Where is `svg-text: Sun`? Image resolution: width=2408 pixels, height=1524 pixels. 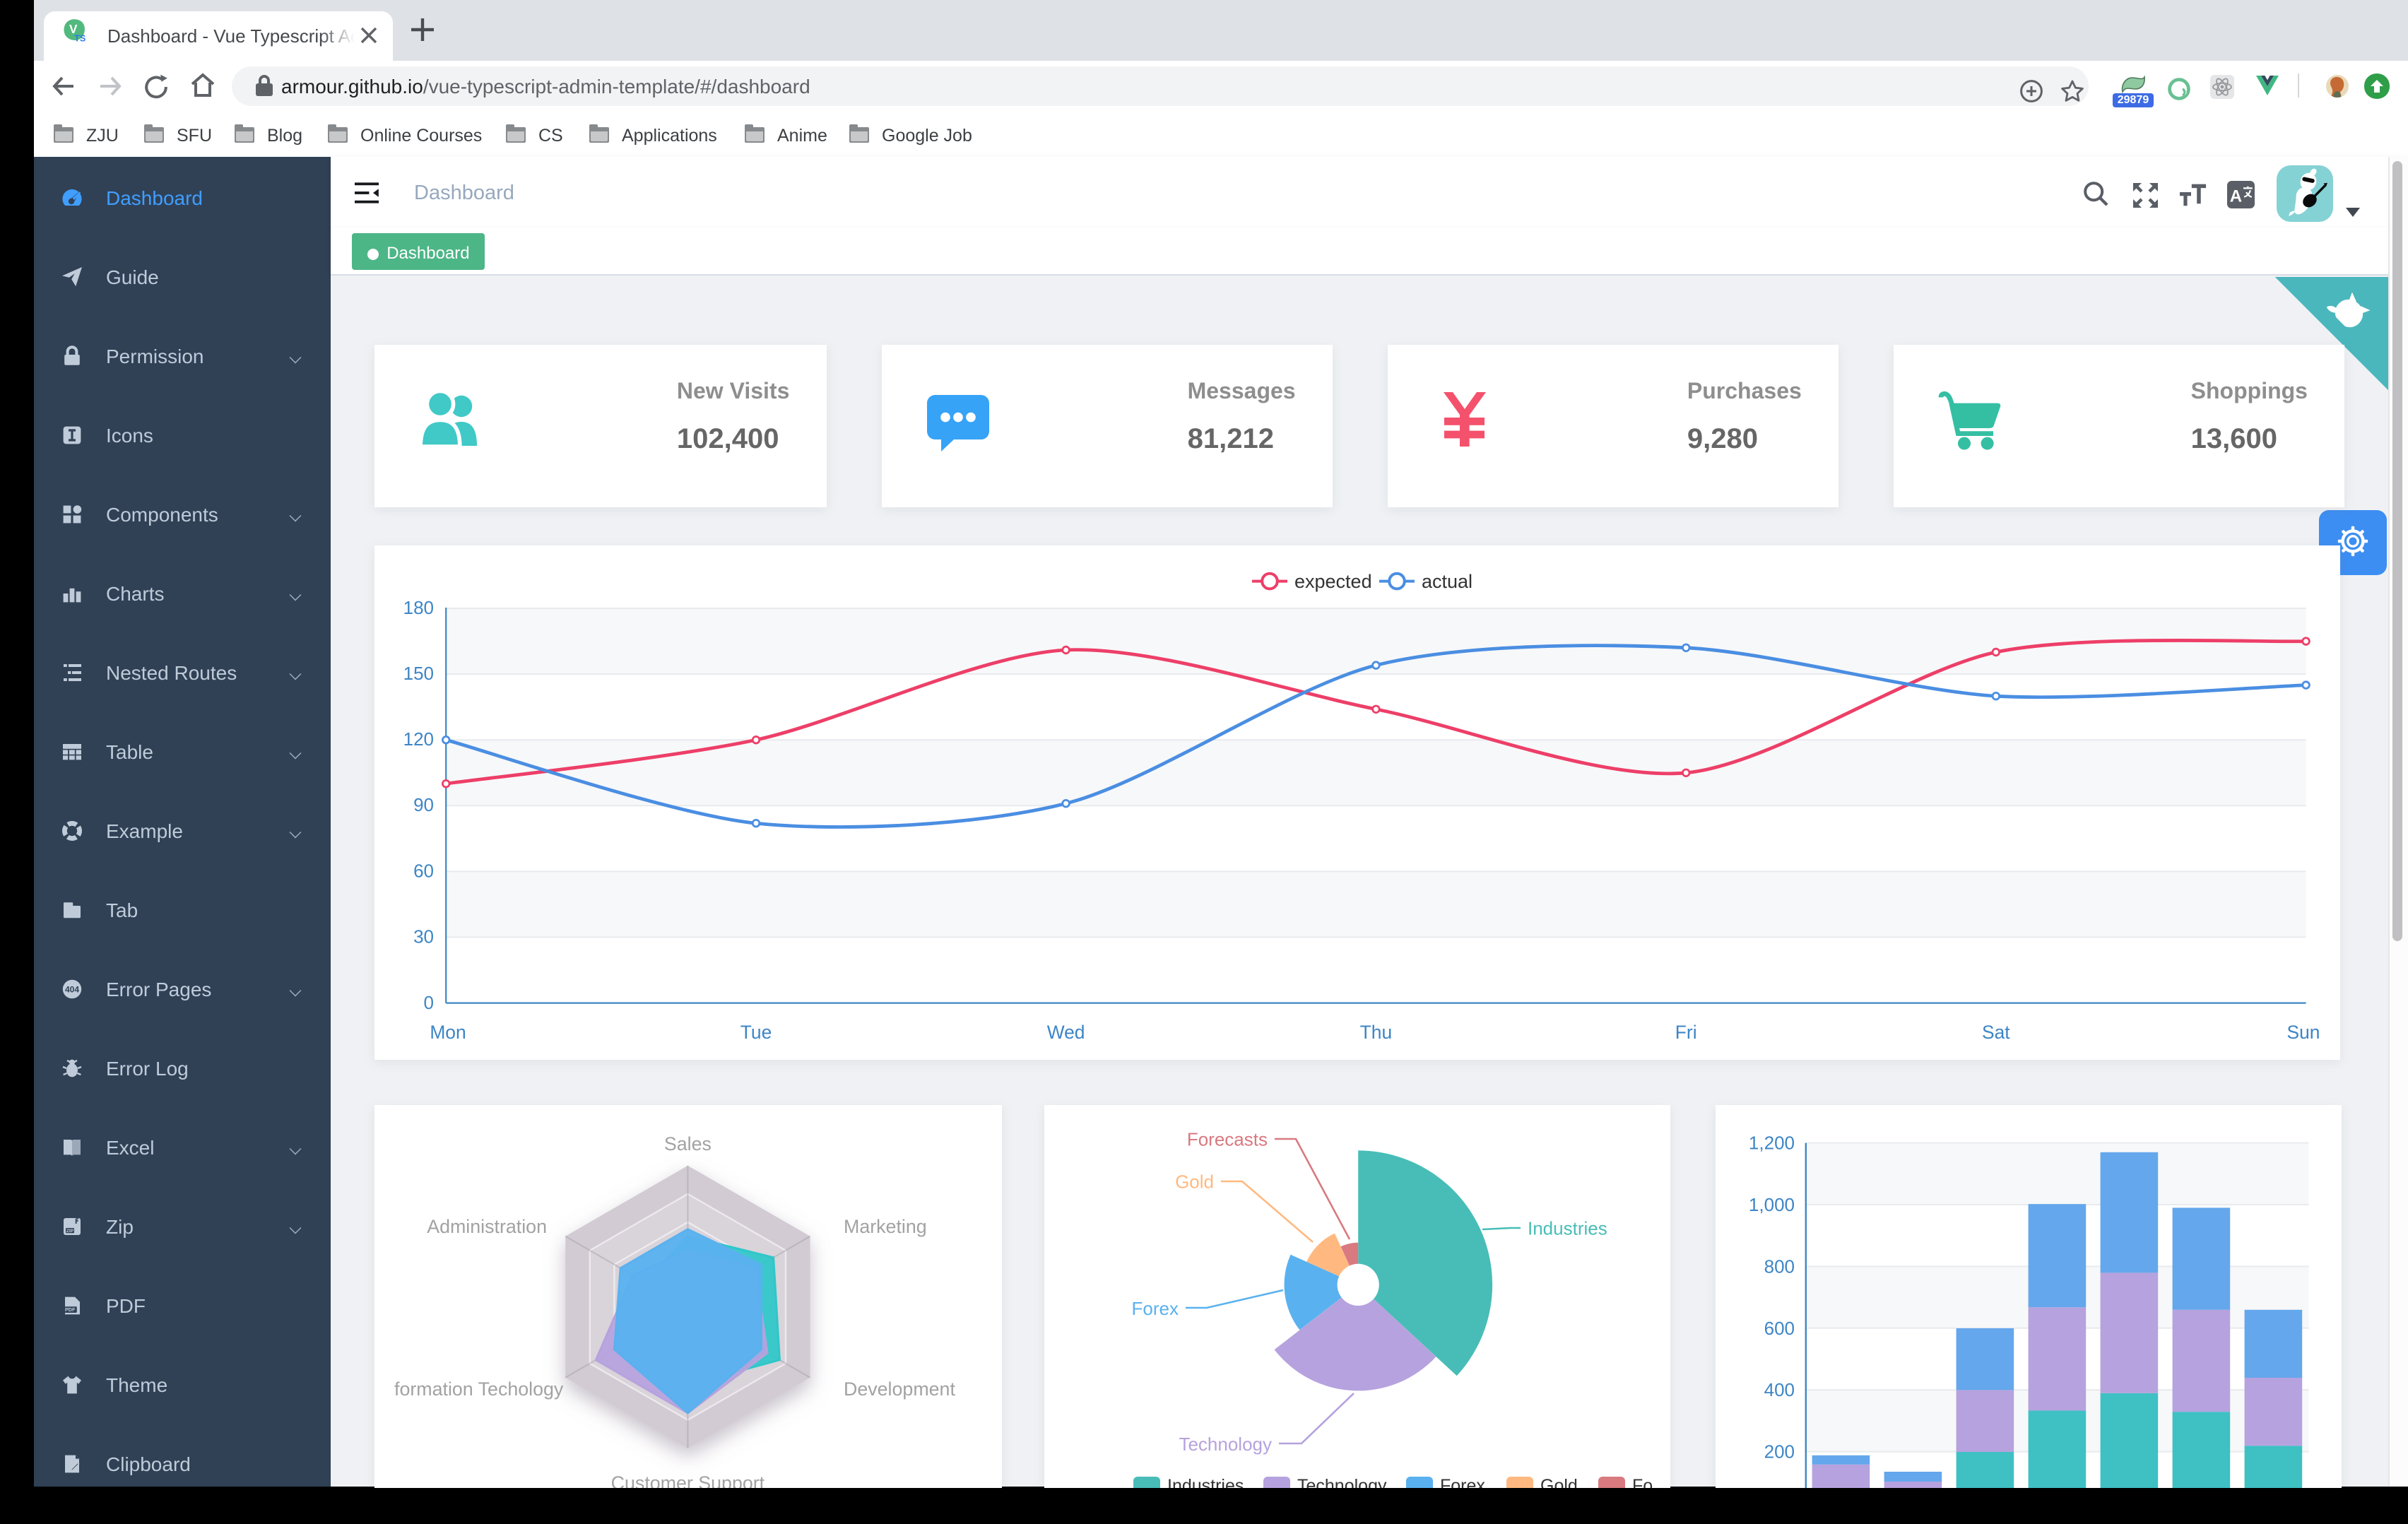 svg-text: Sun is located at coordinates (2303, 1031).